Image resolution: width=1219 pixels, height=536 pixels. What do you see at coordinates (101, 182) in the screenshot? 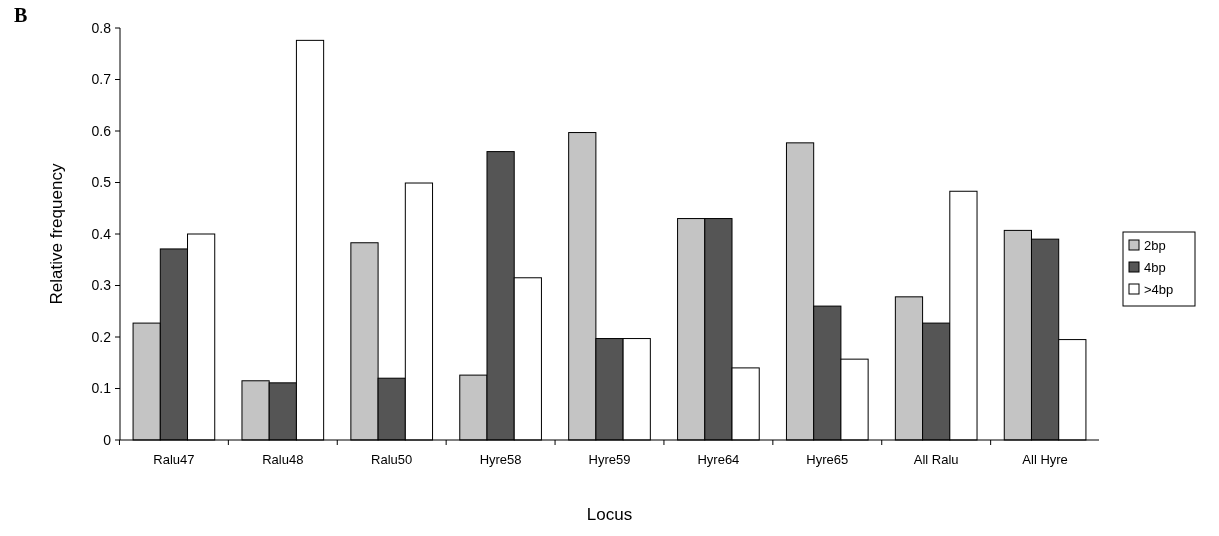
I see `y-tick-label: 0.5` at bounding box center [101, 182].